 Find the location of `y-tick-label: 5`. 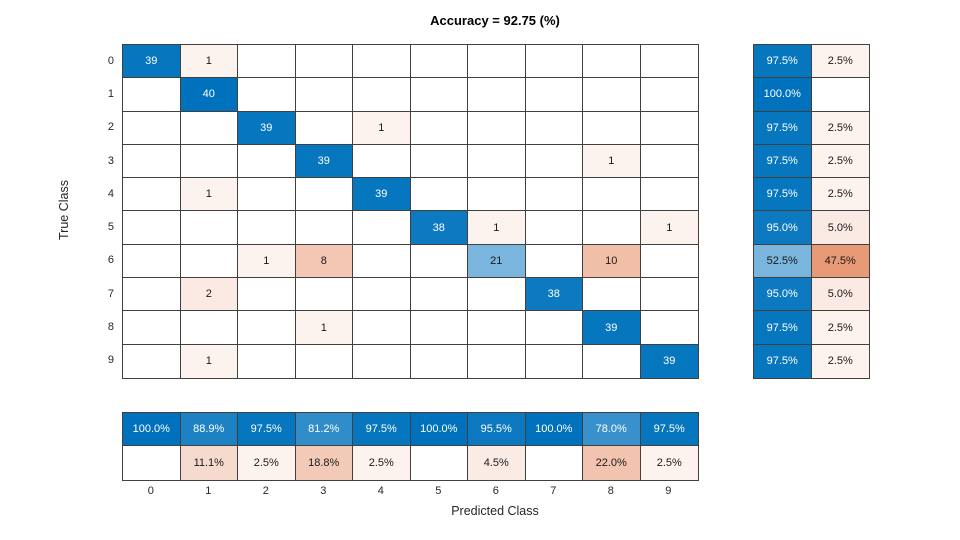

y-tick-label: 5 is located at coordinates (110, 227).